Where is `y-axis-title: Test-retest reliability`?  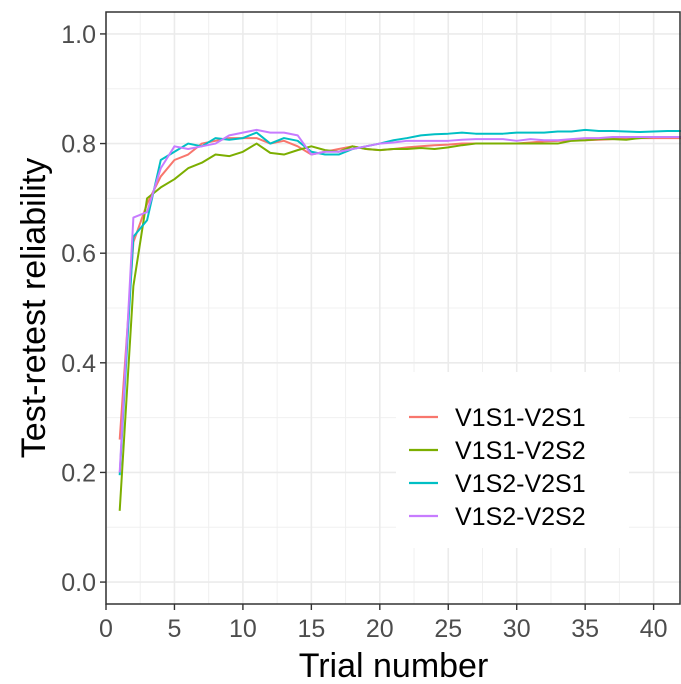
y-axis-title: Test-retest reliability is located at coordinates (34, 308).